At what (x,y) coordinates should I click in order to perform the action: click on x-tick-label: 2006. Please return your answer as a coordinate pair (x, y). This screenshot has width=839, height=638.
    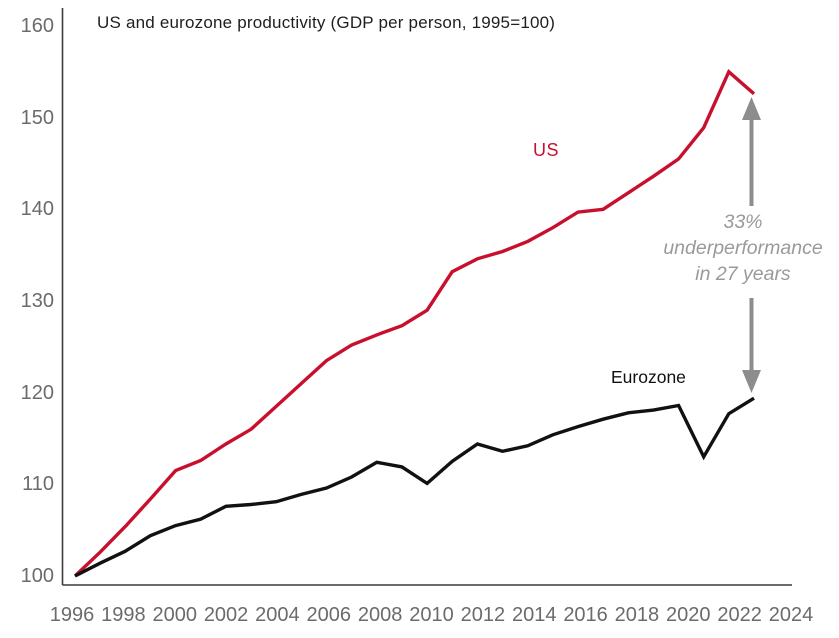
    Looking at the image, I should click on (329, 615).